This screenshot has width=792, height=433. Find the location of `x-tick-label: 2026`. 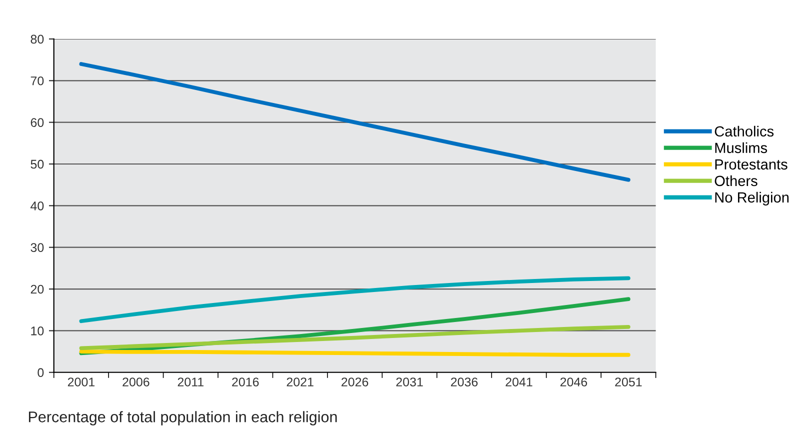

x-tick-label: 2026 is located at coordinates (355, 382).